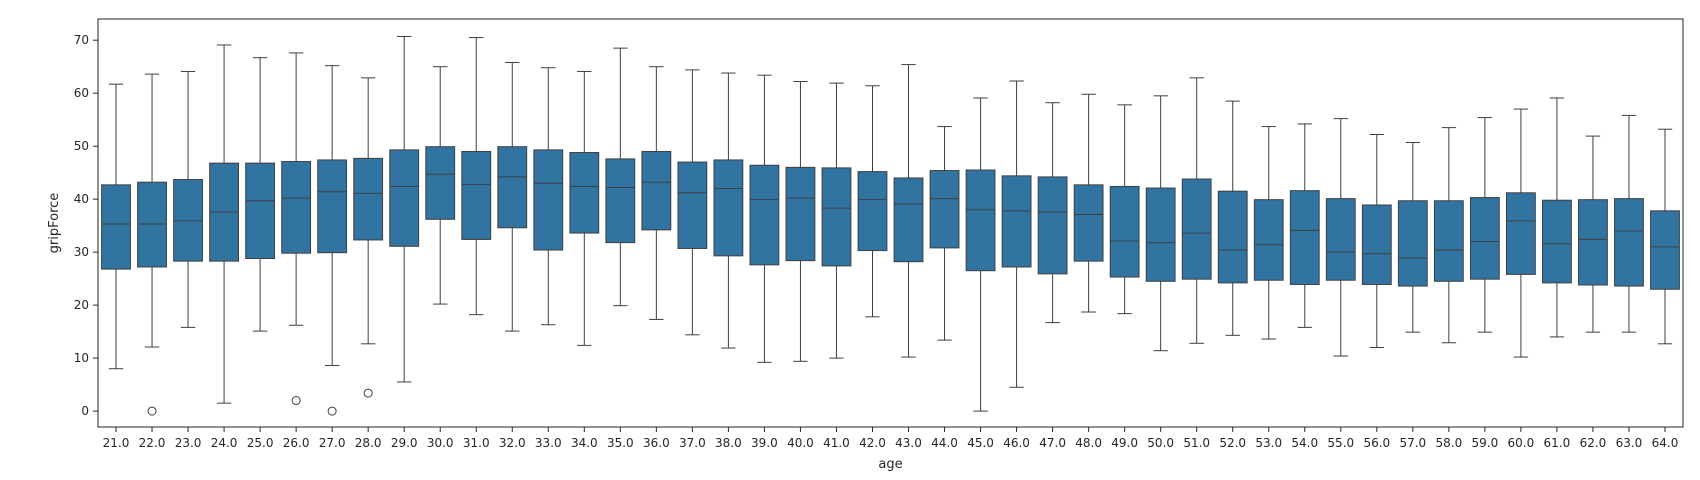  Describe the element at coordinates (908, 443) in the screenshot. I see `x-tick-label: 43.0` at that location.